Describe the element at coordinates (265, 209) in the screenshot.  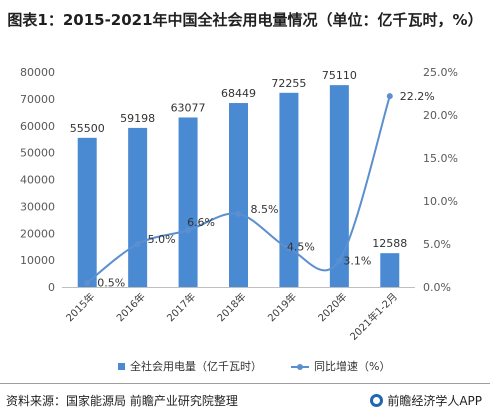
I see `line-value-label: 8.5%` at that location.